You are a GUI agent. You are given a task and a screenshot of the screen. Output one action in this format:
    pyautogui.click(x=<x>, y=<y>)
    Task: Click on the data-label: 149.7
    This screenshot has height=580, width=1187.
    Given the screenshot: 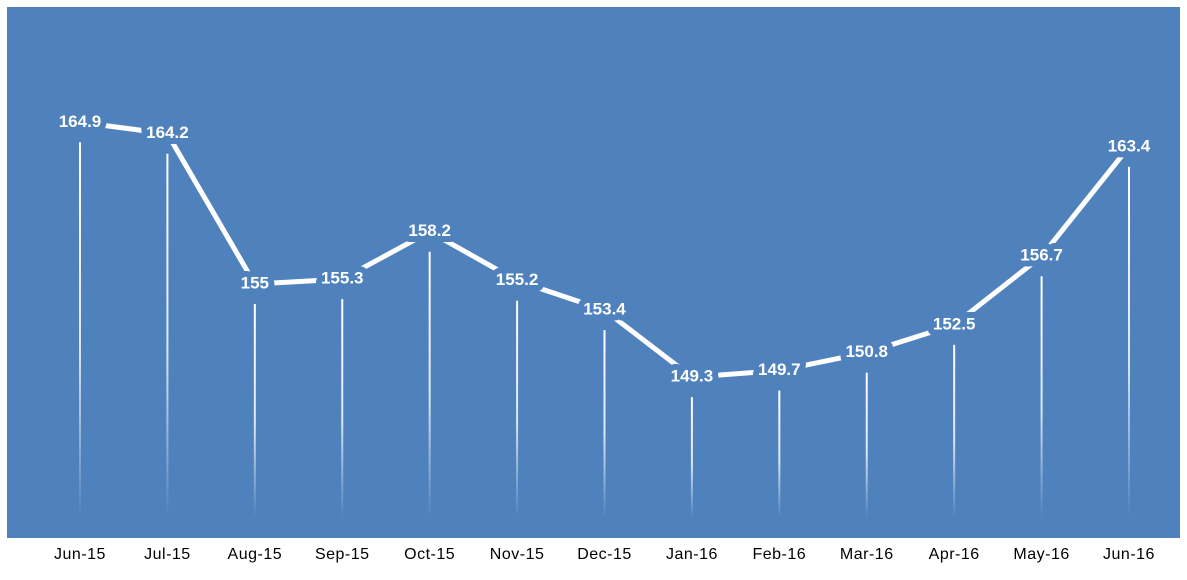 What is the action you would take?
    pyautogui.click(x=779, y=369)
    